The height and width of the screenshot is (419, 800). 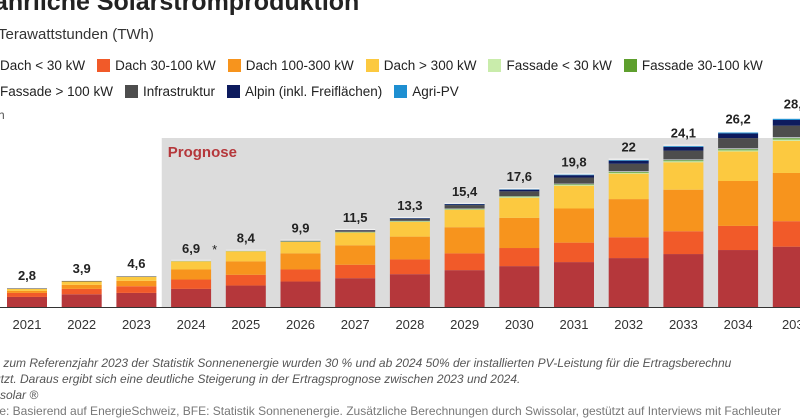 I want to click on legend-item: Fassade 30-100 kW, so click(x=693, y=65).